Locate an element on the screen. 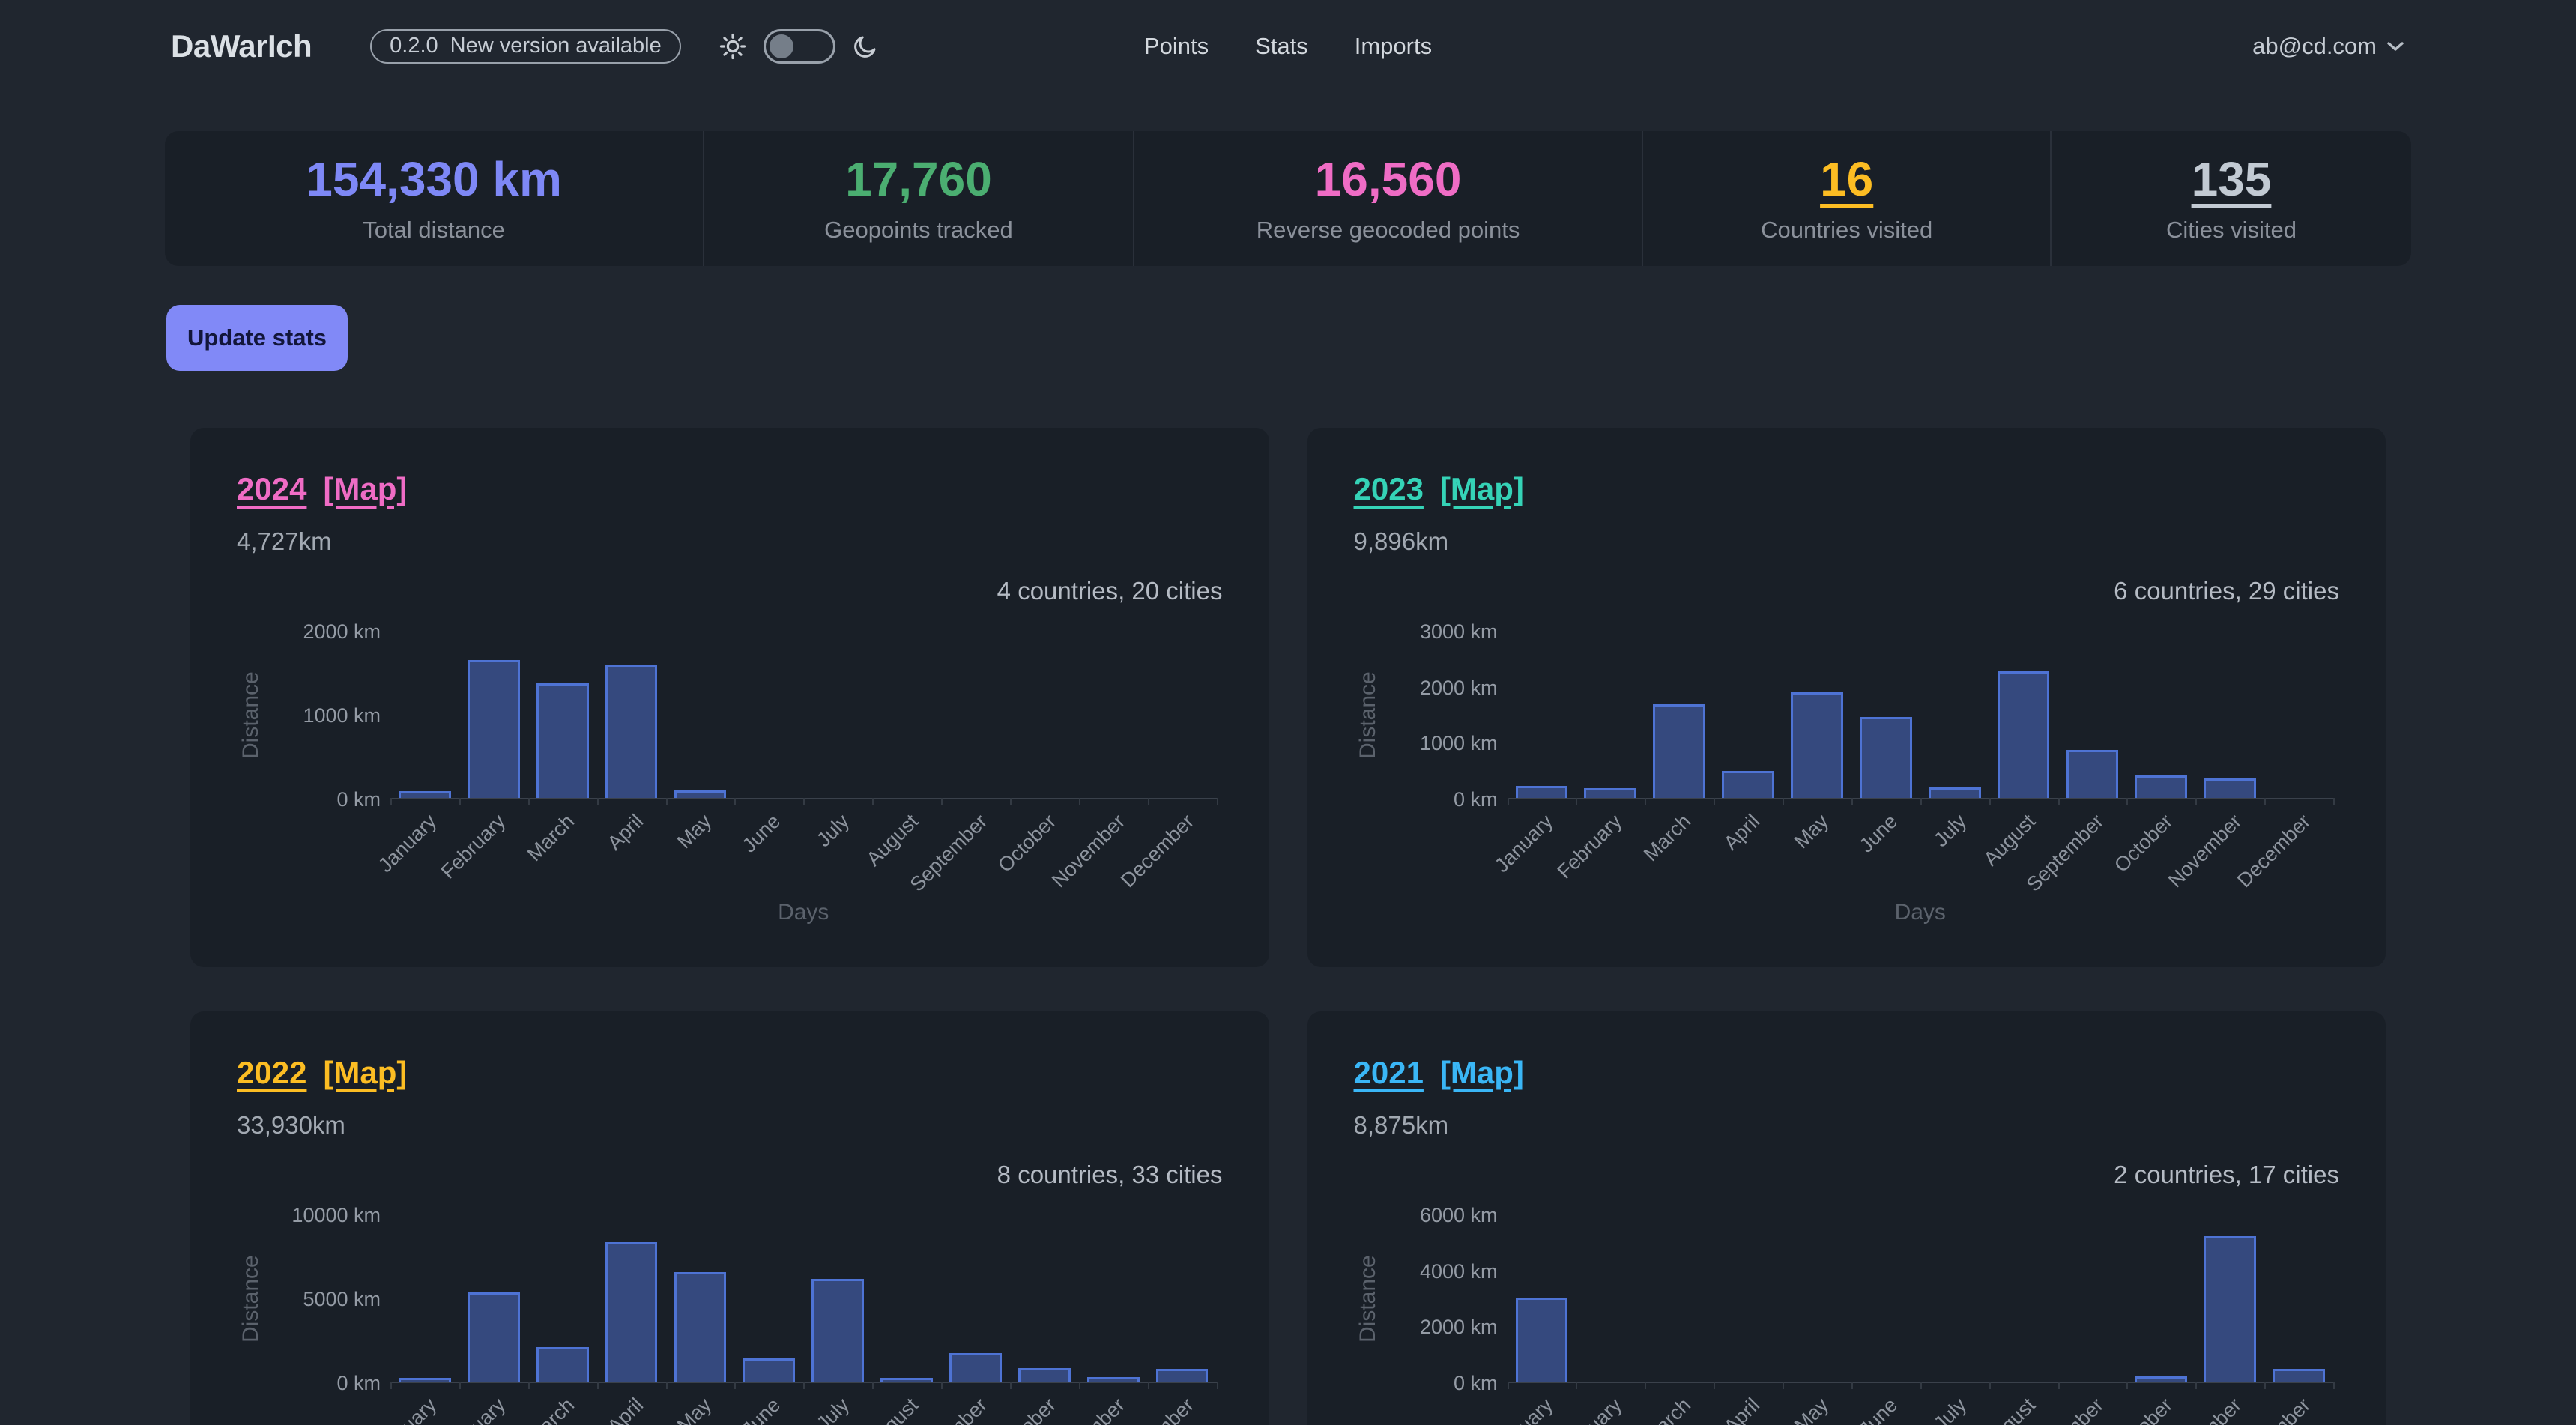  y-axis-tick: 4000 km is located at coordinates (1458, 1271).